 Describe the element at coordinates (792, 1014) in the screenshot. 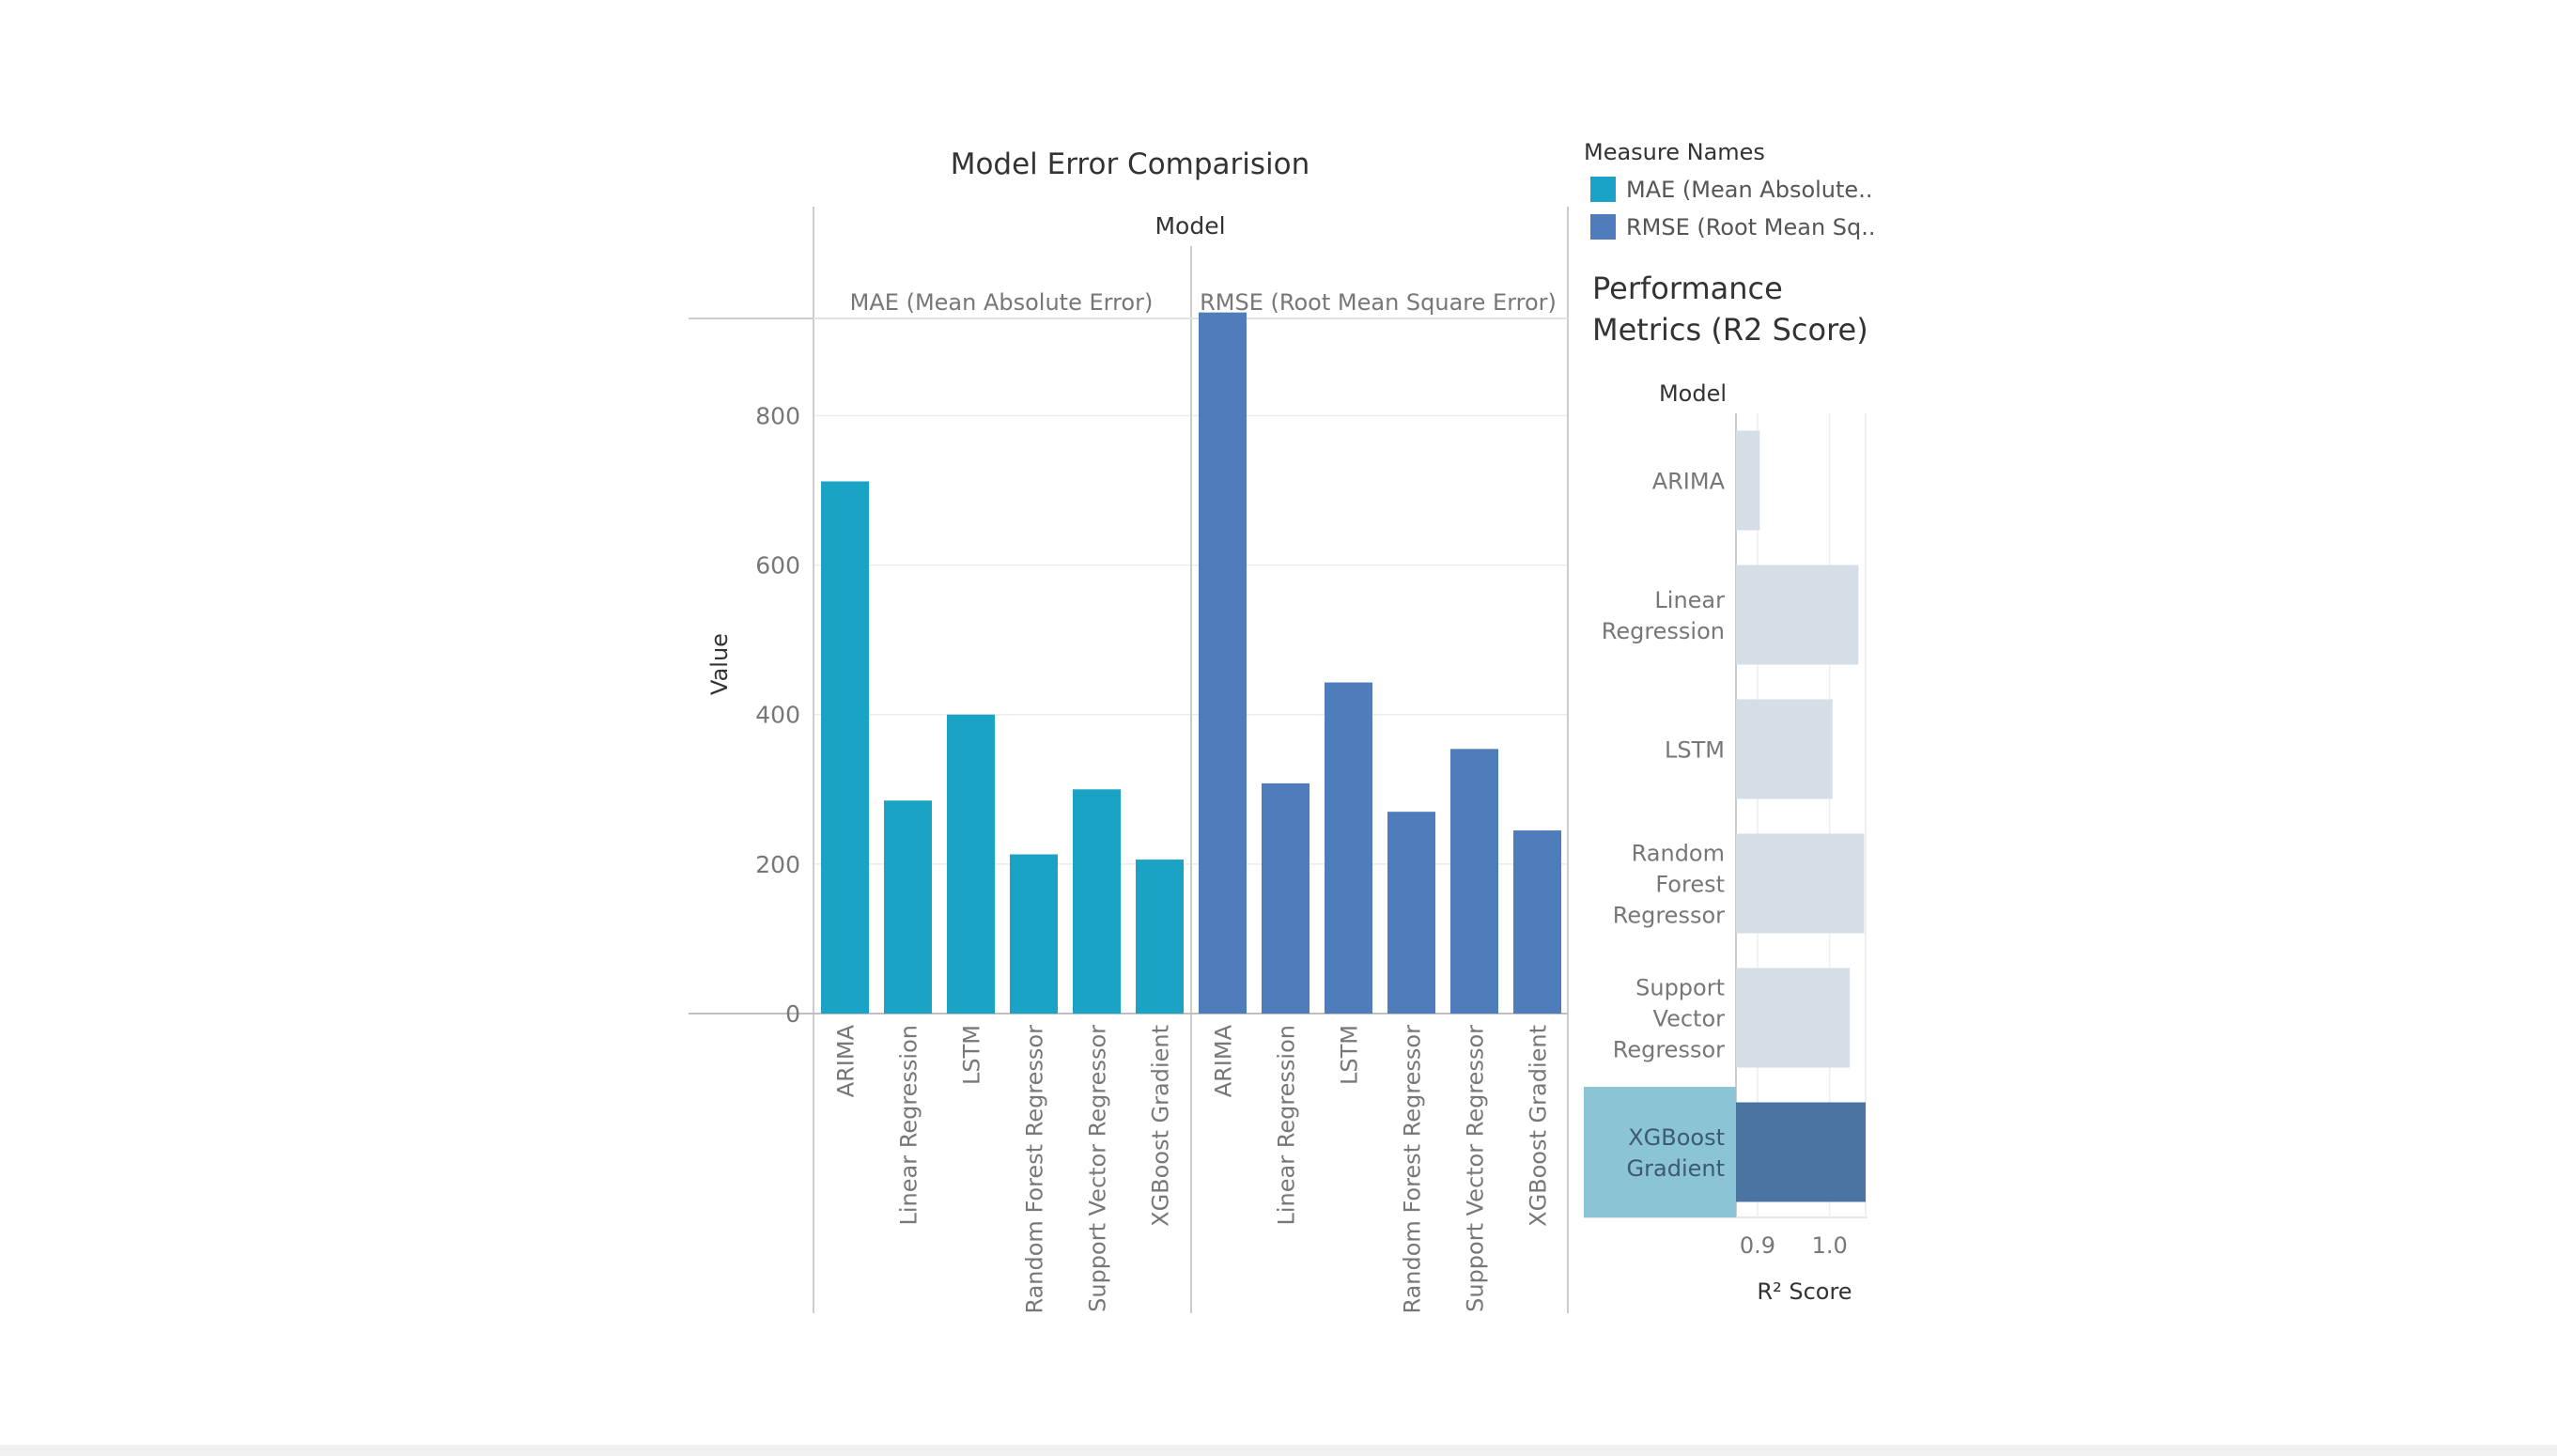

I see `value-tick-label: 0` at that location.